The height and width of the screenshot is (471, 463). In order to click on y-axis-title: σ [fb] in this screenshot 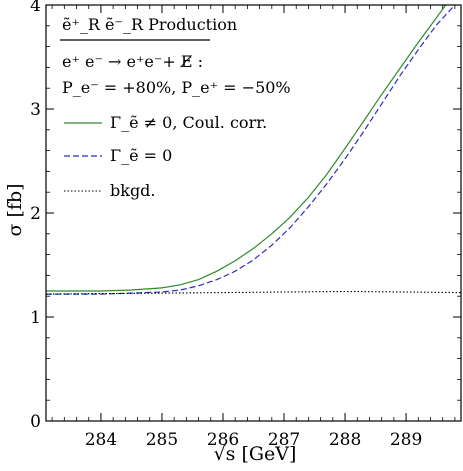, I will do `click(15, 209)`.